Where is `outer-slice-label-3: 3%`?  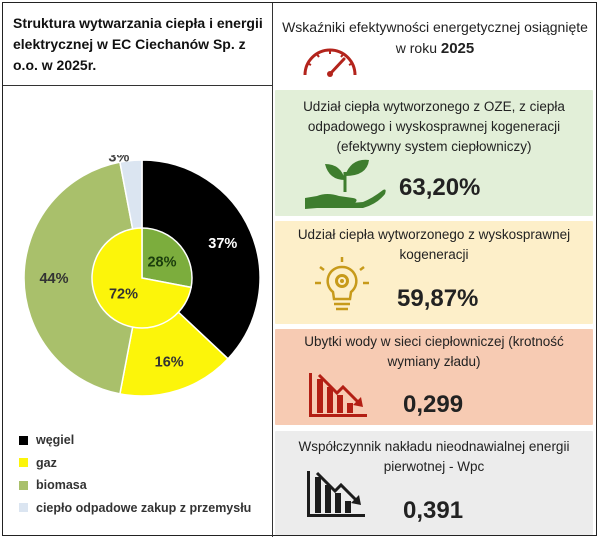 outer-slice-label-3: 3% is located at coordinates (118, 160).